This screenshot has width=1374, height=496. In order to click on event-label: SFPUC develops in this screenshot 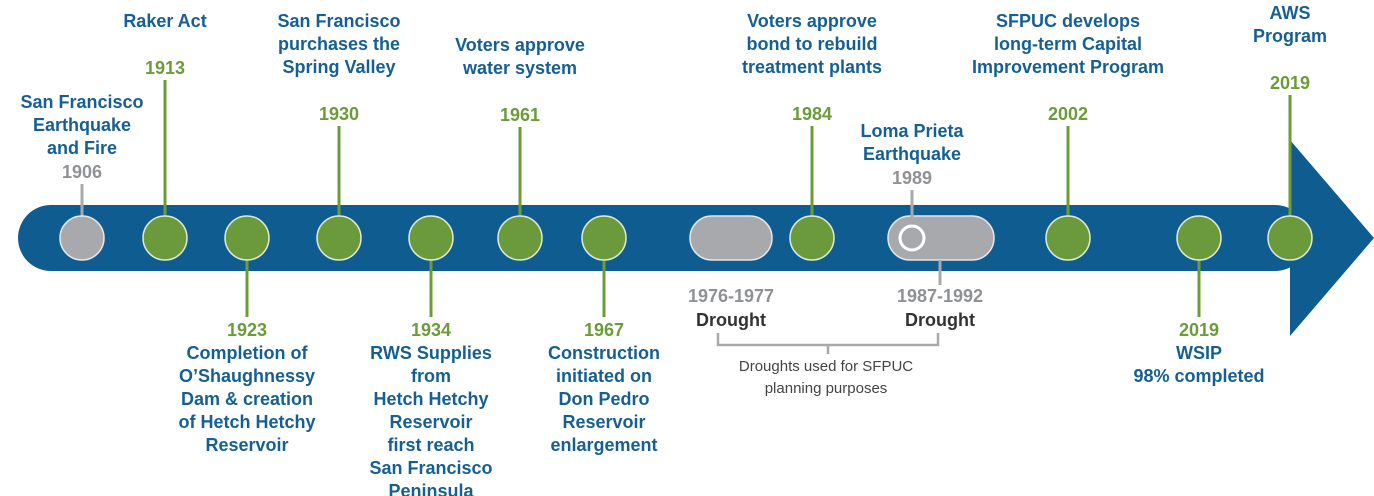, I will do `click(1068, 21)`.